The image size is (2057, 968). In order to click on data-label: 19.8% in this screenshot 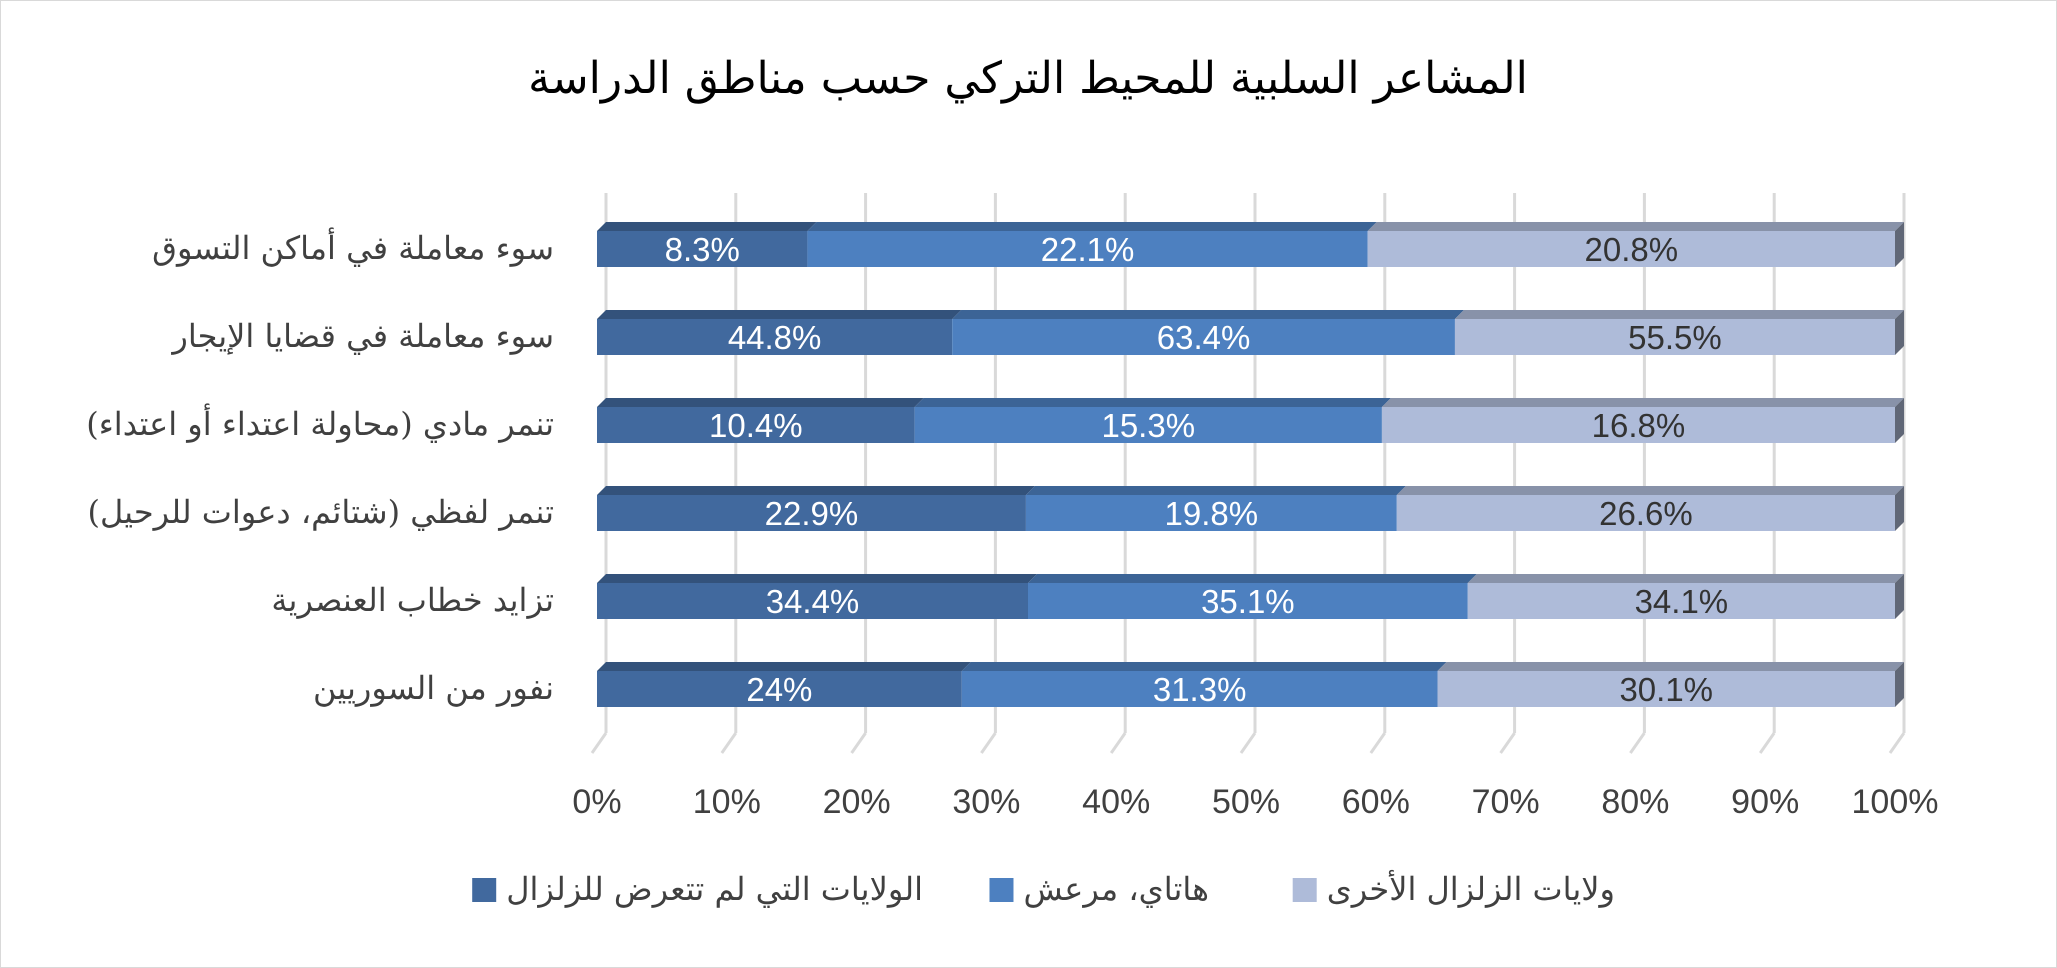, I will do `click(1212, 513)`.